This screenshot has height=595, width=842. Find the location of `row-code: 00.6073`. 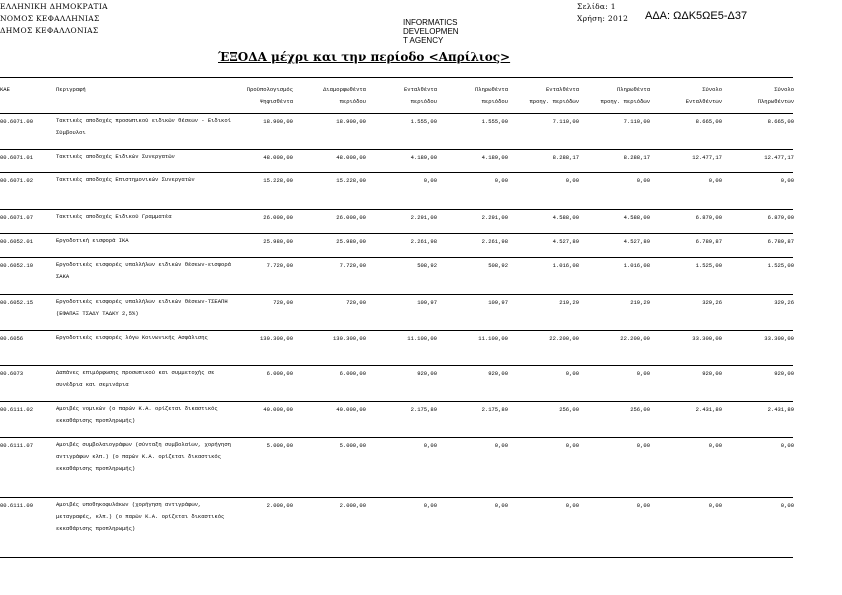

row-code: 00.6073 is located at coordinates (12, 373).